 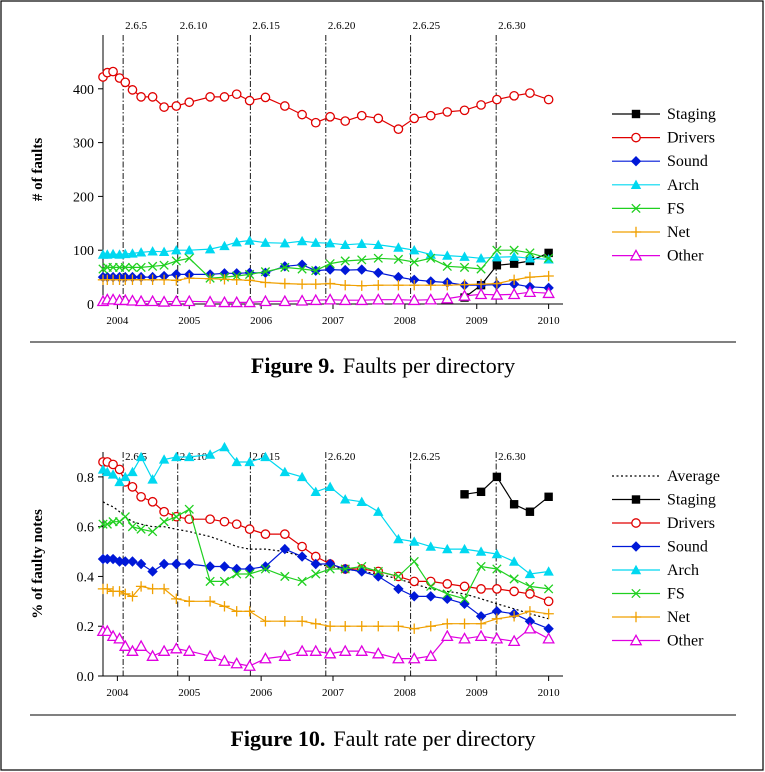 I want to click on x-tick-label: 2006, so click(x=261, y=693).